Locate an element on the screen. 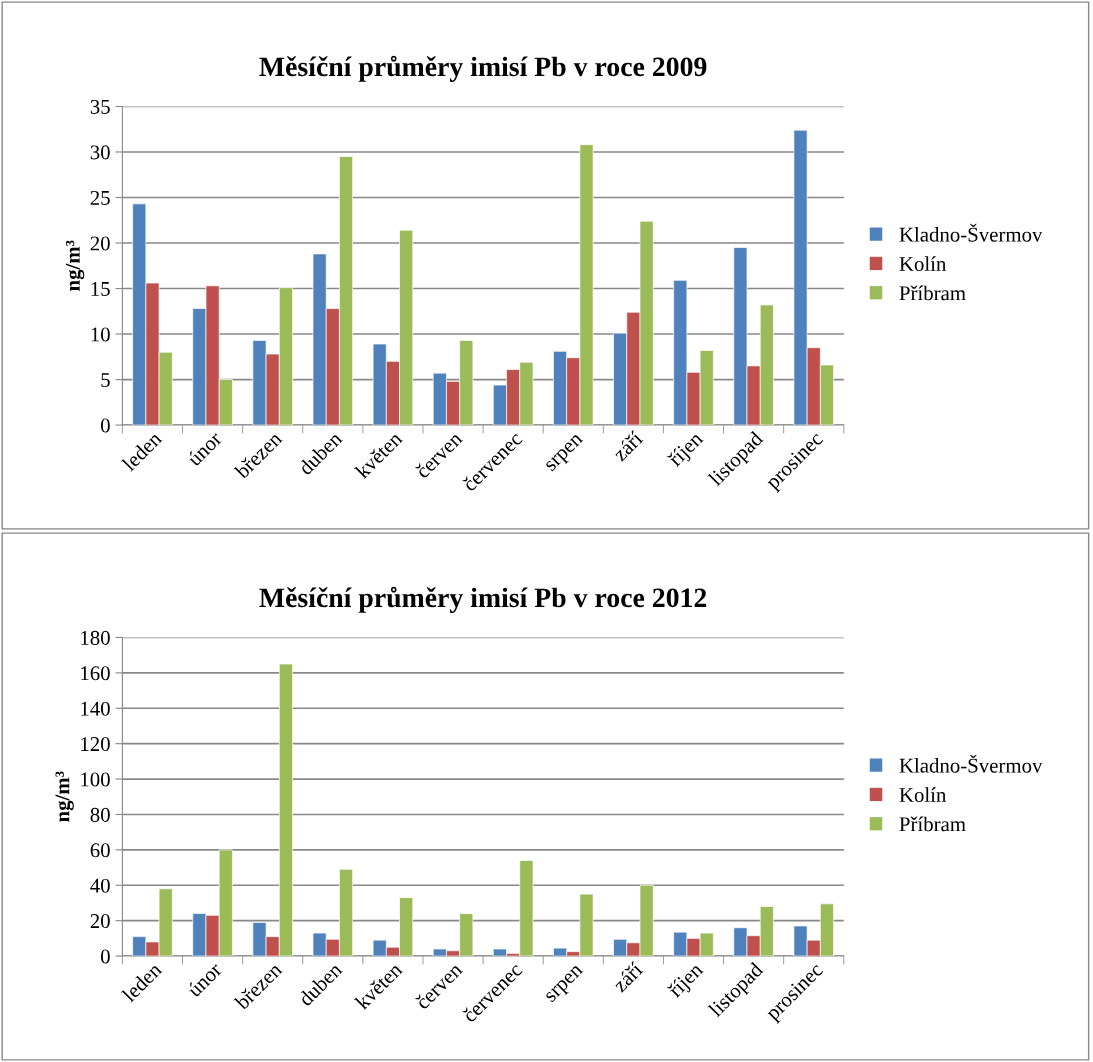 The width and height of the screenshot is (1093, 1062). y-tick-label: 10 is located at coordinates (100, 334).